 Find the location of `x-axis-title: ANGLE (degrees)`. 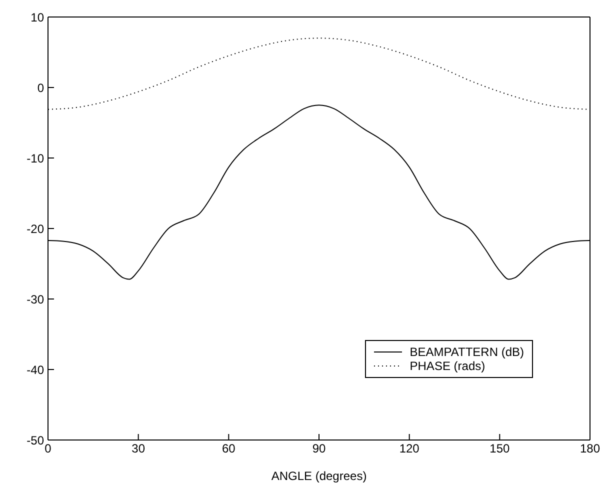

x-axis-title: ANGLE (degrees) is located at coordinates (319, 476).